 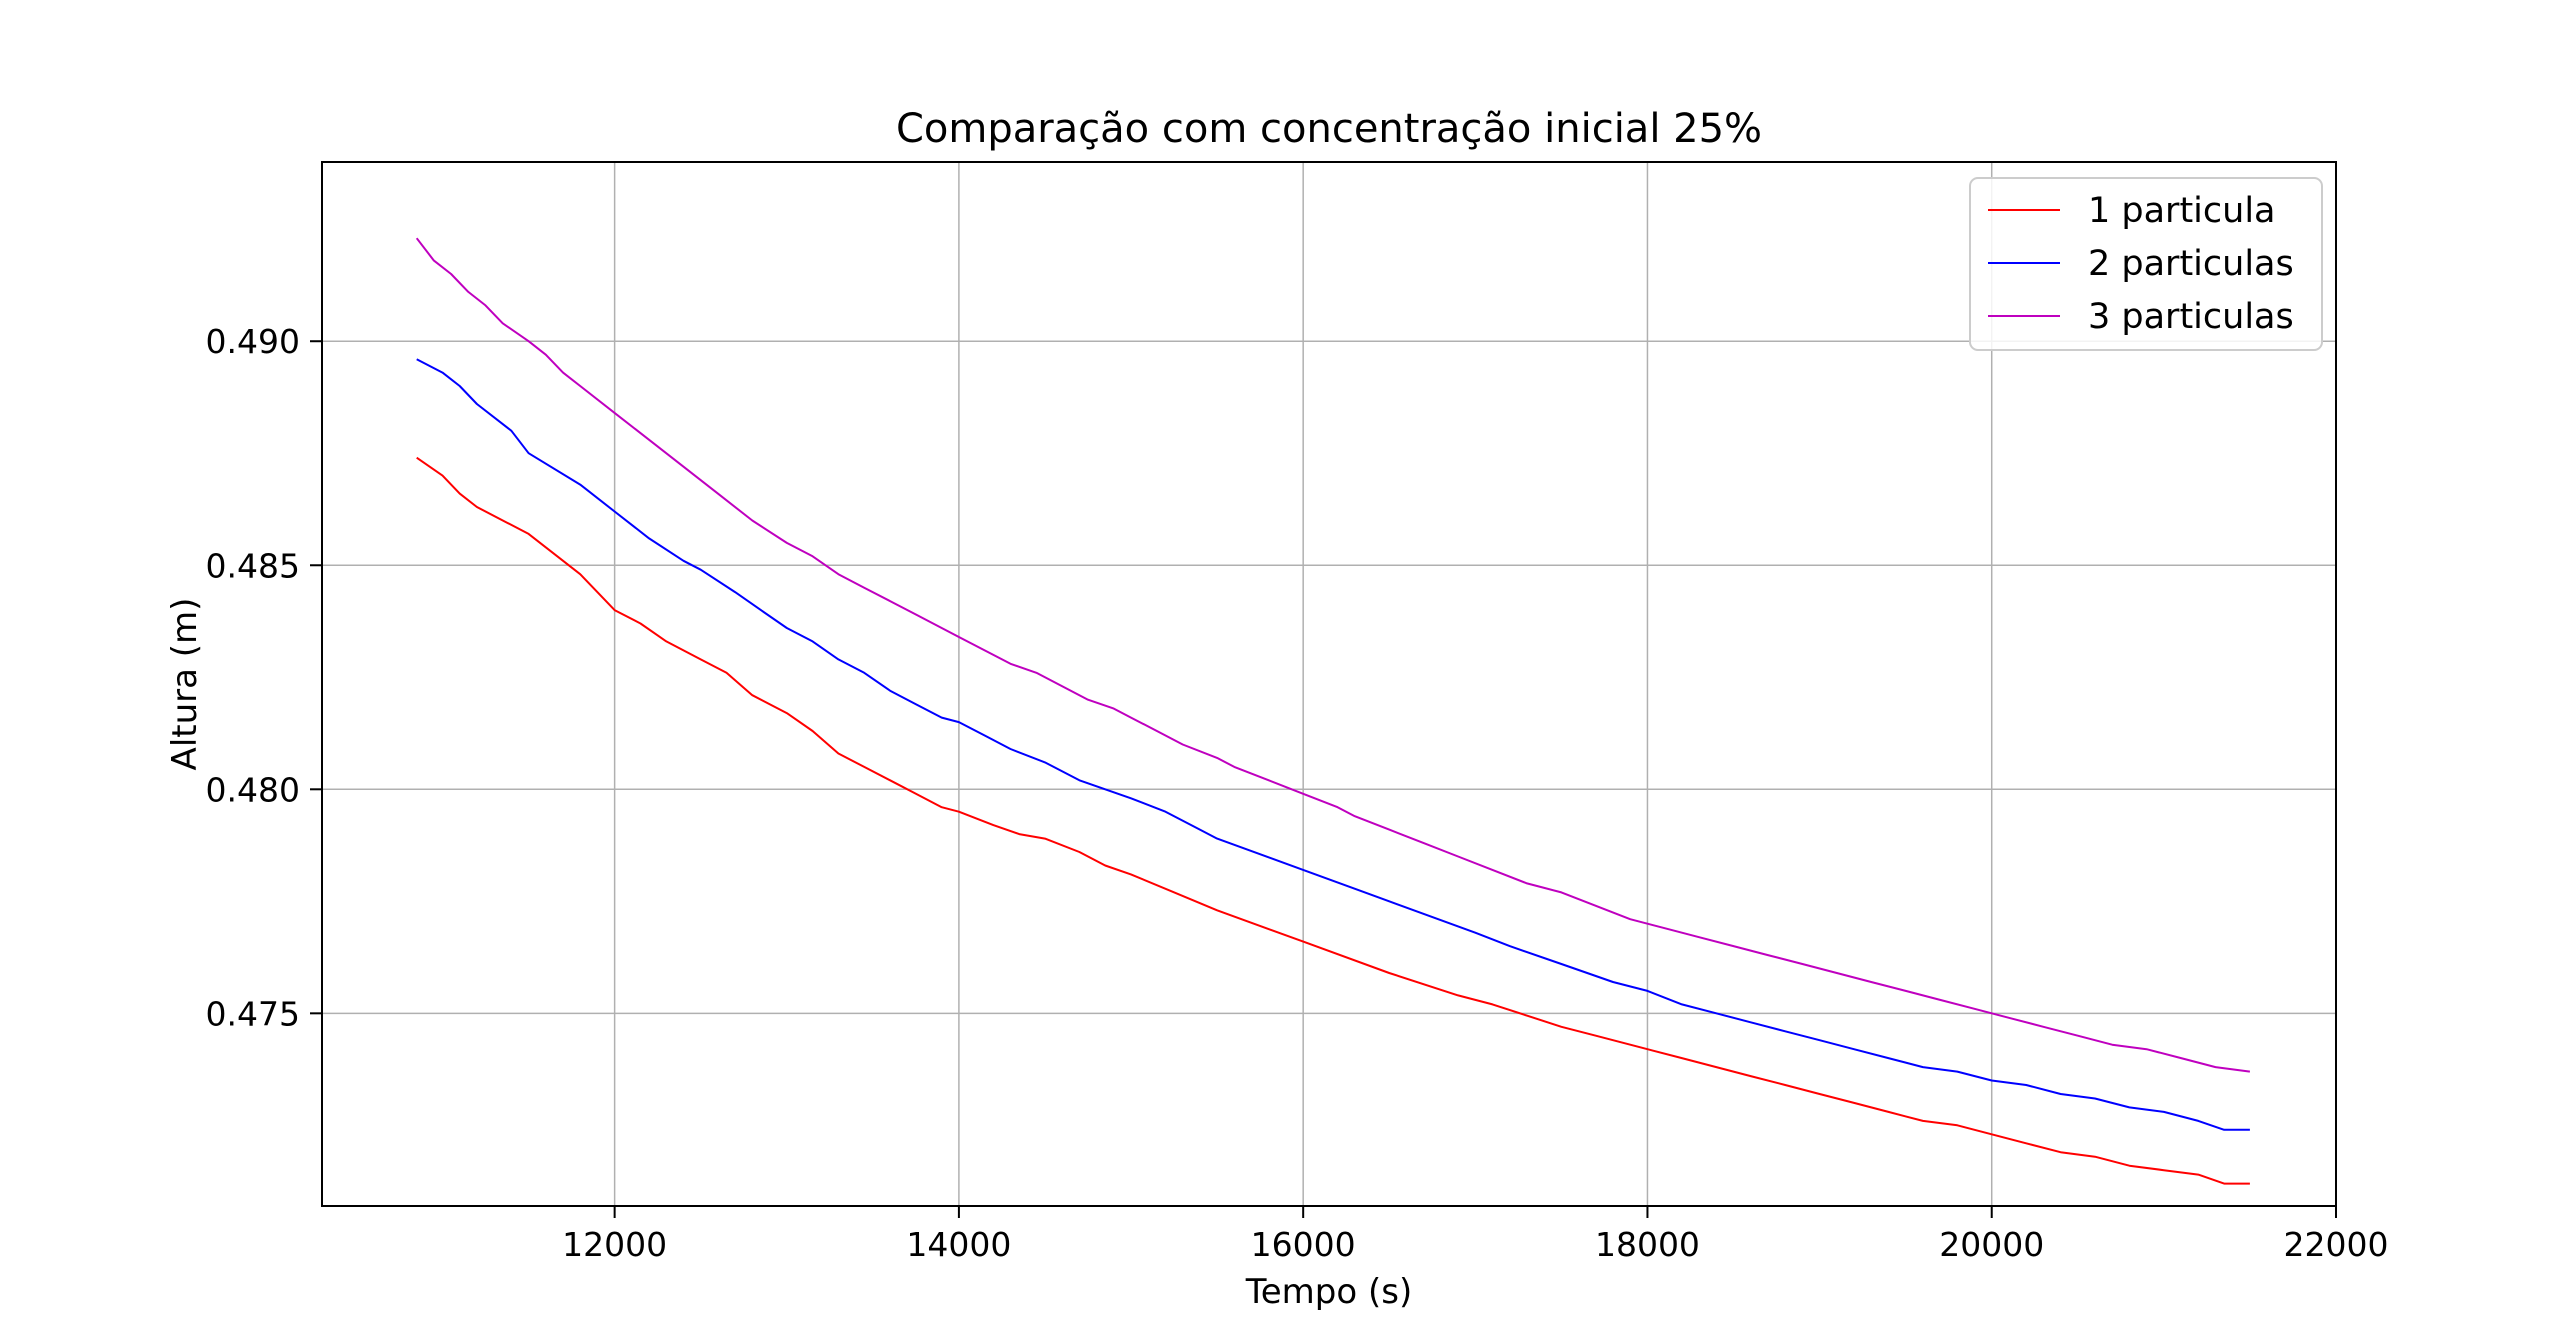 What do you see at coordinates (1303, 1244) in the screenshot?
I see `x-tick-label: 16000` at bounding box center [1303, 1244].